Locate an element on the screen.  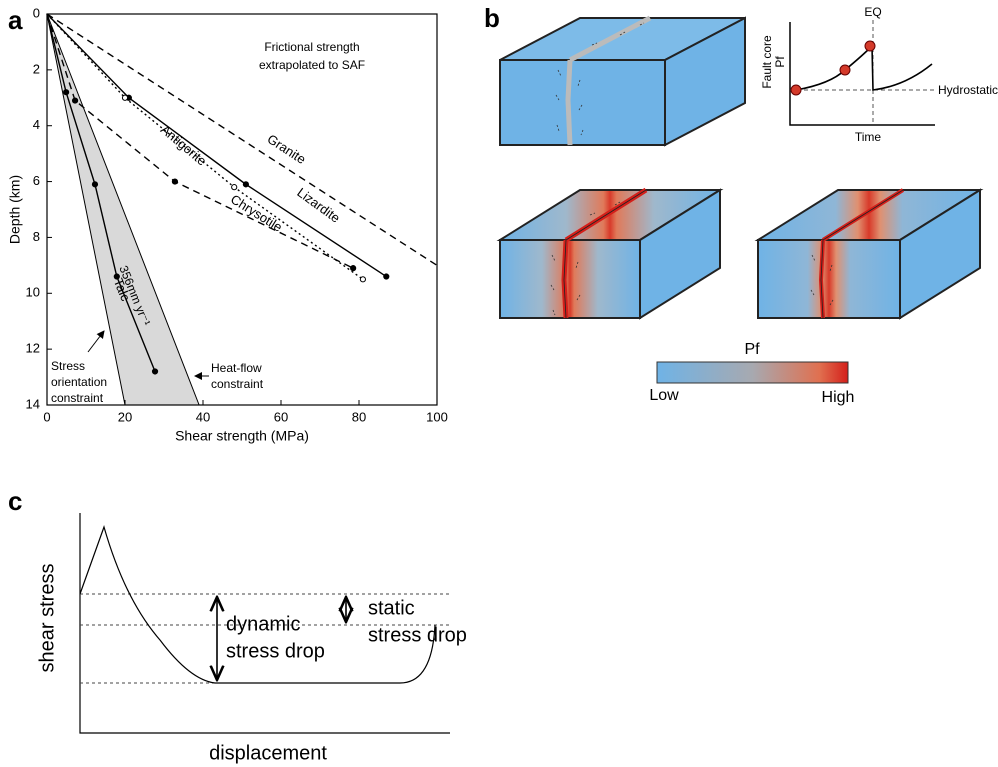
panel-label: a is located at coordinates (15, 20).